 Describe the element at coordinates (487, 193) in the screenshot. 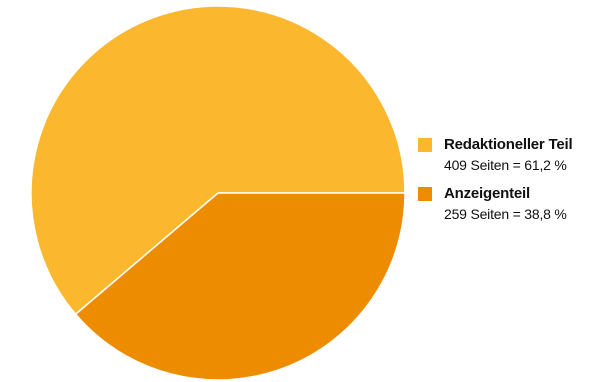

I see `legend-label-anzeigenteil: Anzeigenteil` at that location.